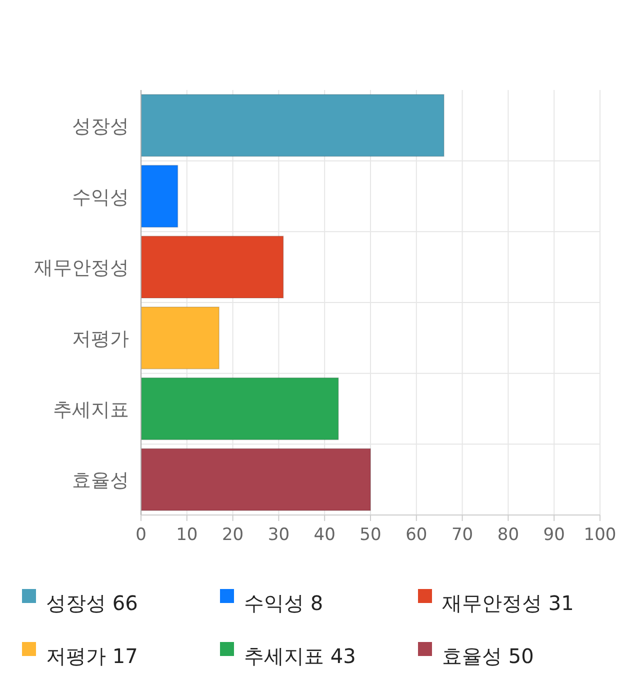 The height and width of the screenshot is (700, 640). What do you see at coordinates (462, 535) in the screenshot?
I see `x-tick-label: 70` at bounding box center [462, 535].